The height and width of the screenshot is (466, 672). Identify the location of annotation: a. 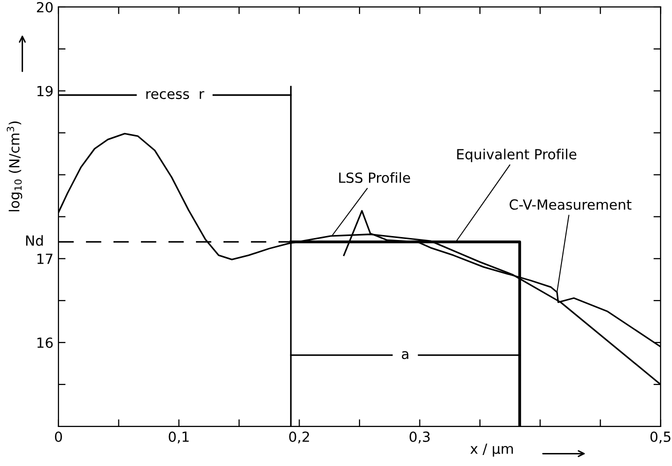
(405, 355).